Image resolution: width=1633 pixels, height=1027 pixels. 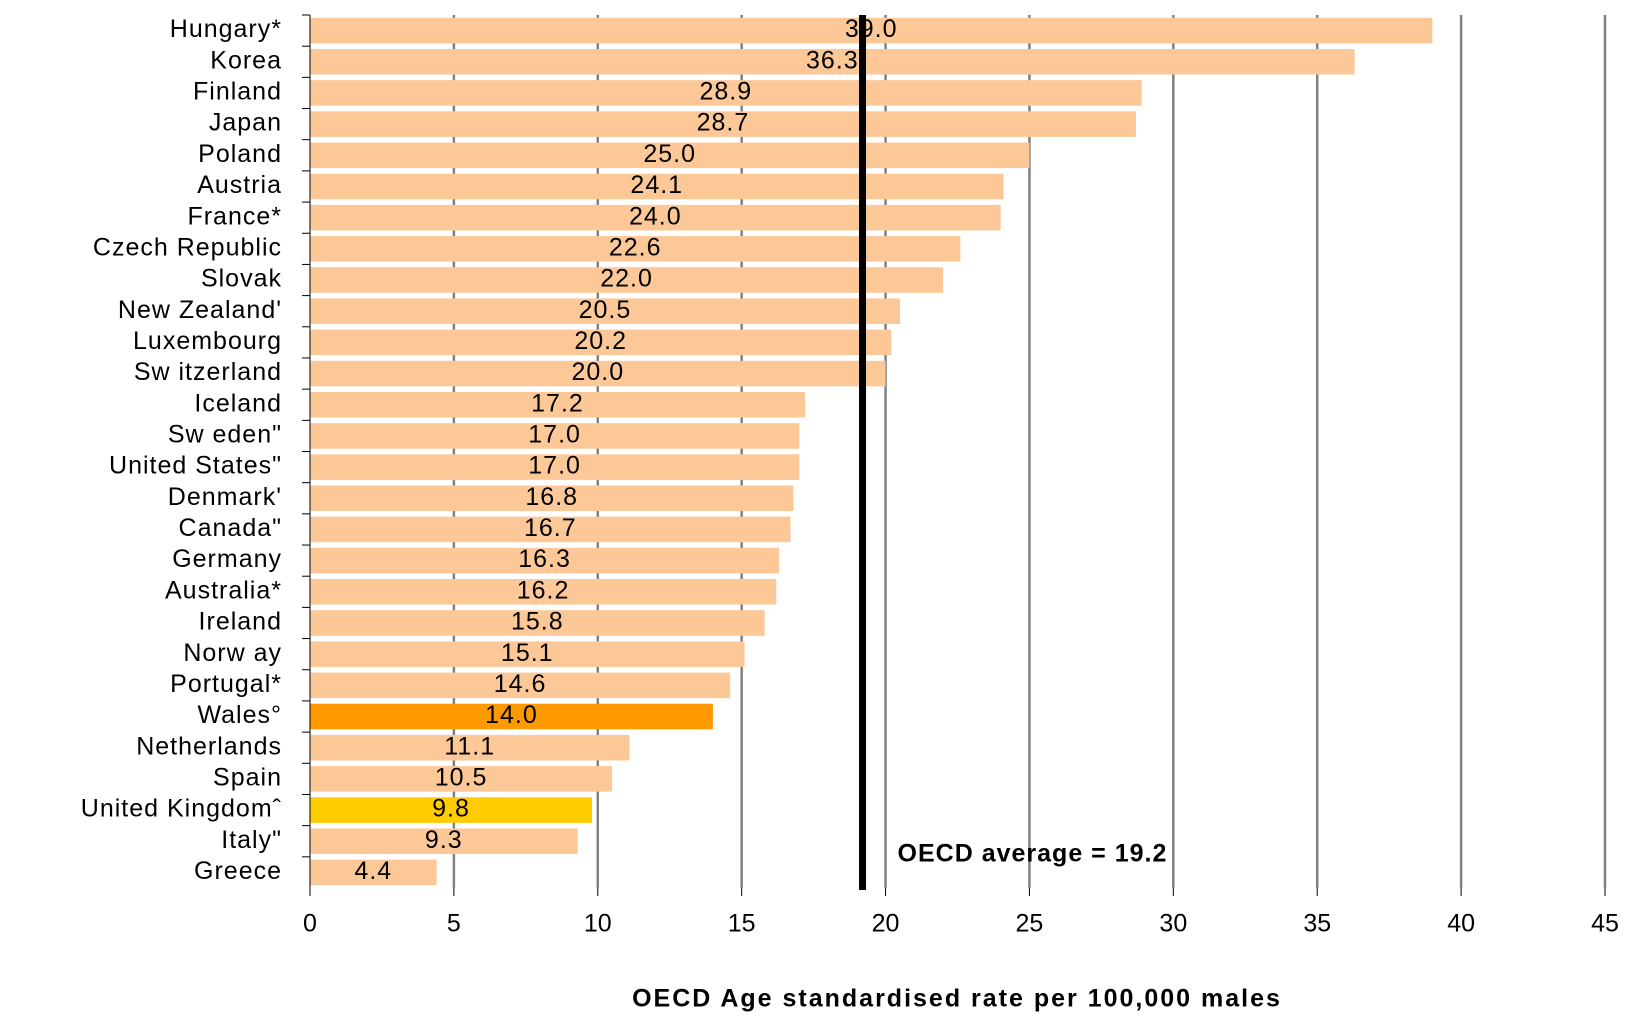 I want to click on x-tick-label: 20, so click(x=886, y=924).